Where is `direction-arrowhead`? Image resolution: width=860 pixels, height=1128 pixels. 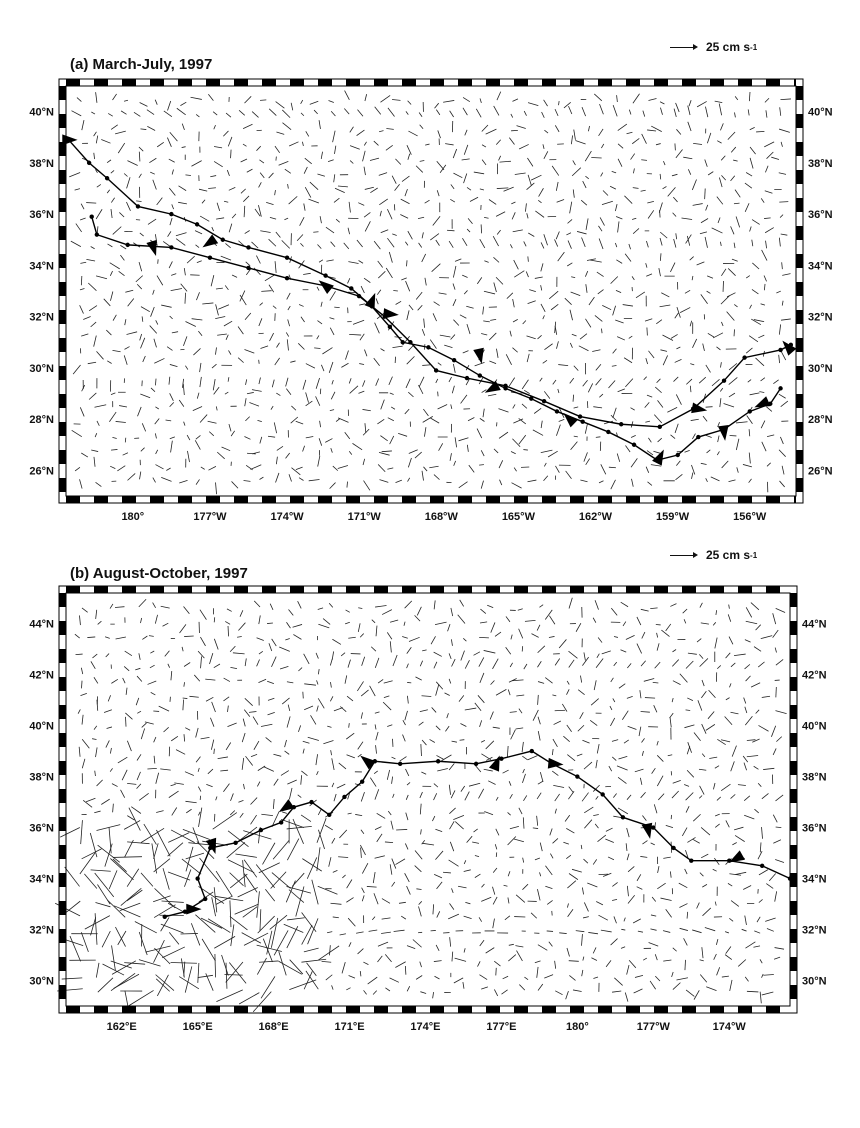 direction-arrowhead is located at coordinates (391, 313).